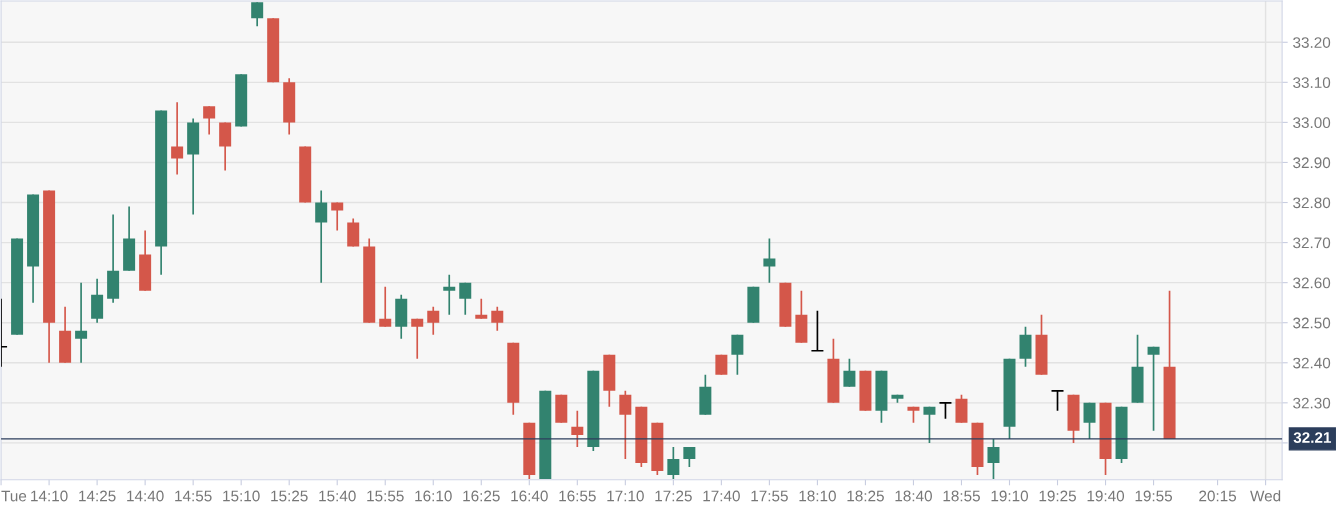  Describe the element at coordinates (1312, 42) in the screenshot. I see `y-tick-label: 33.20` at that location.